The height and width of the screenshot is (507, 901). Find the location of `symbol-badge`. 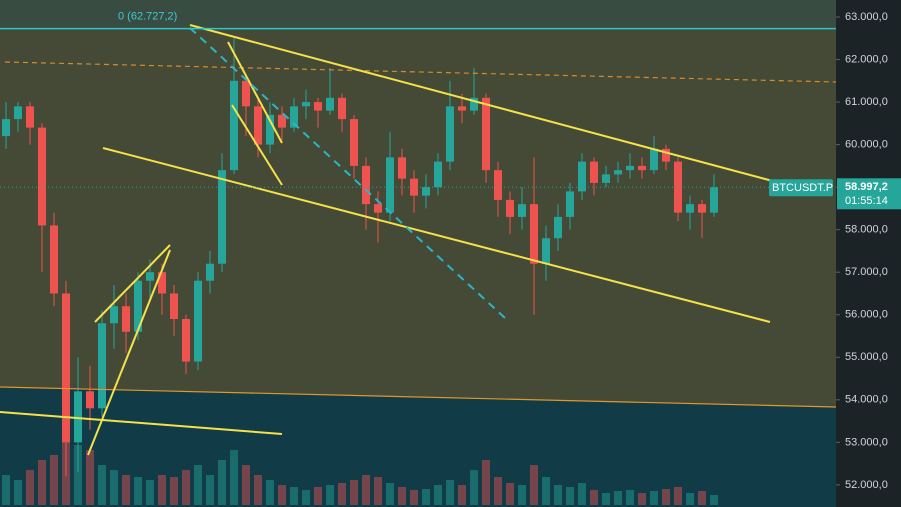

symbol-badge is located at coordinates (801, 188).